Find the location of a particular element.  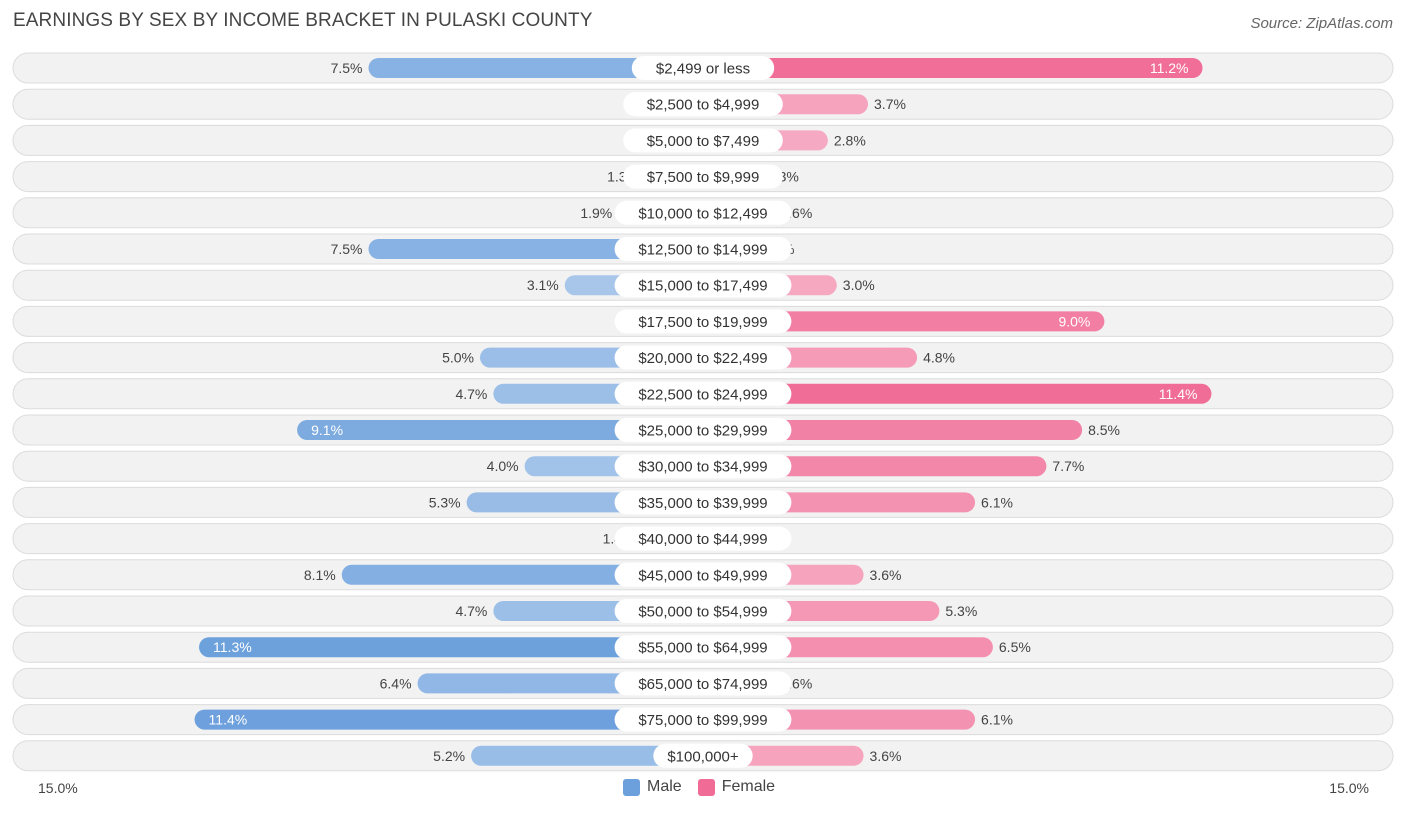

category-label: $15,000 to $17,499 is located at coordinates (702, 286).